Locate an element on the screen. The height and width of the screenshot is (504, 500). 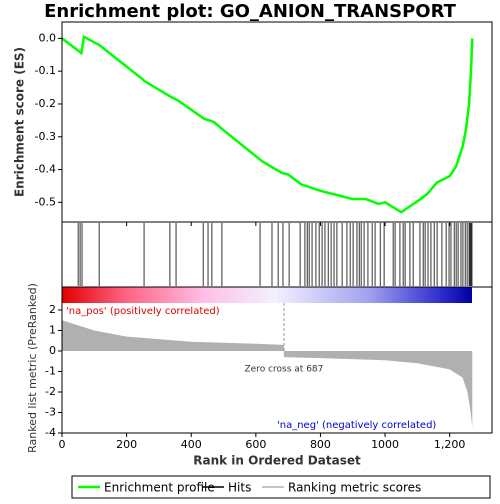
legend-label: Enrichment profile is located at coordinates (159, 488).